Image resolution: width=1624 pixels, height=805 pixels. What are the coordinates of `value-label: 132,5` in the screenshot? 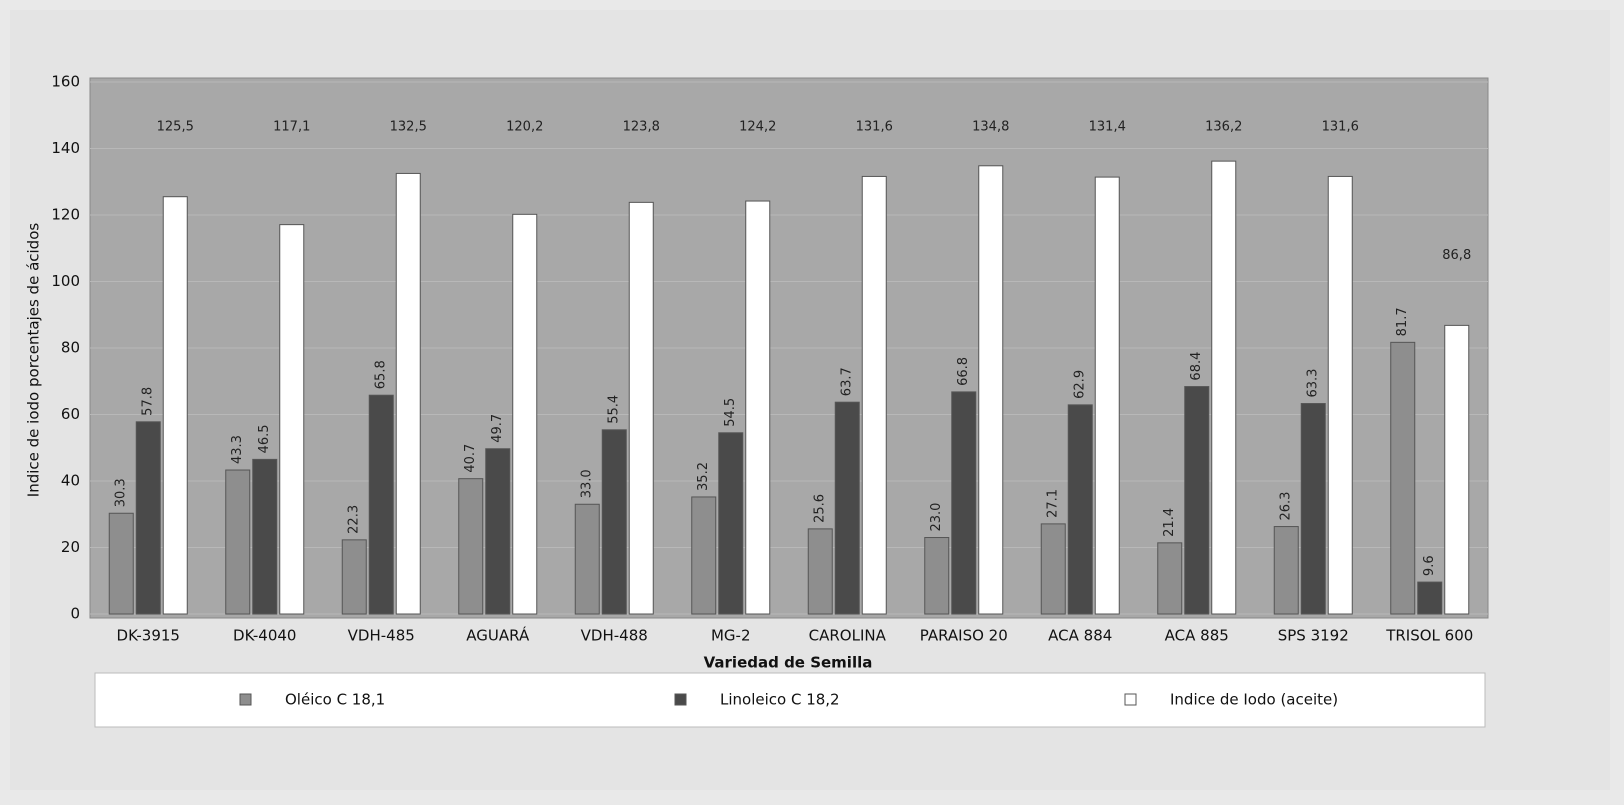 It's located at (408, 127).